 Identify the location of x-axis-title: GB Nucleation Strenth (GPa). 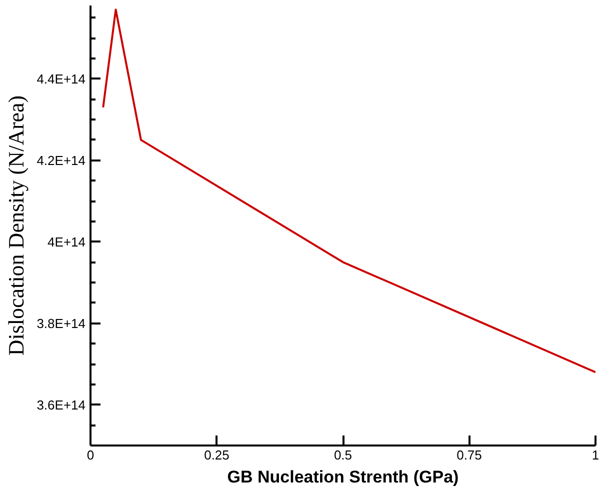
(343, 477).